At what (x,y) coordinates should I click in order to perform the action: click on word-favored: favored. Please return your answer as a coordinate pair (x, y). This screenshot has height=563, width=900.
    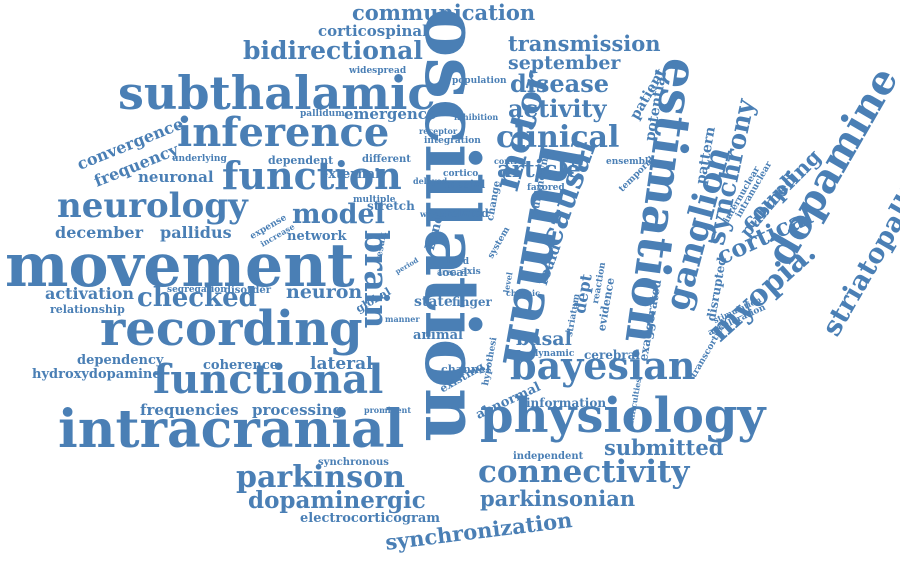
    Looking at the image, I should click on (546, 188).